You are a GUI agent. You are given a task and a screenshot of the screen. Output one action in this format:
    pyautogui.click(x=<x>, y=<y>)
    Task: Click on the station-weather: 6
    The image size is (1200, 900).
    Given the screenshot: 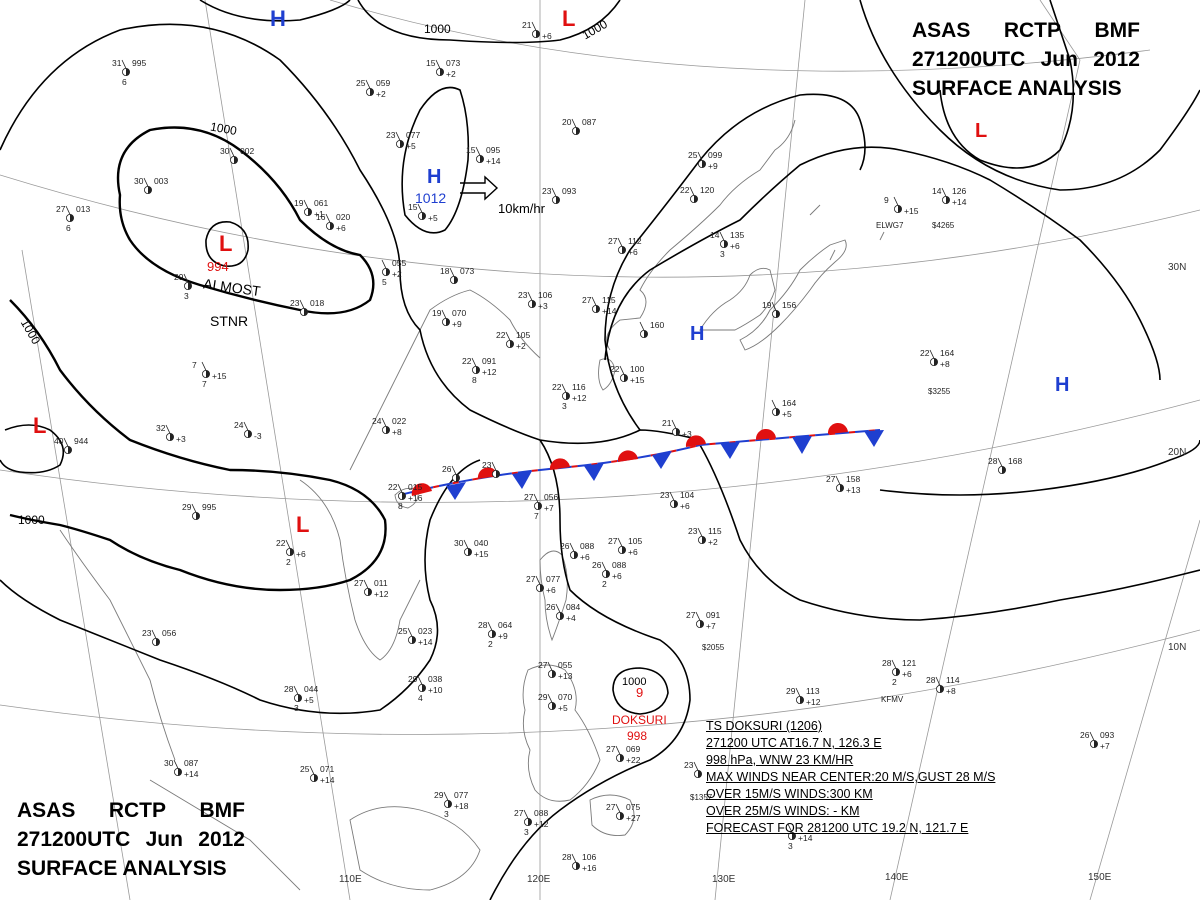 What is the action you would take?
    pyautogui.click(x=124, y=82)
    